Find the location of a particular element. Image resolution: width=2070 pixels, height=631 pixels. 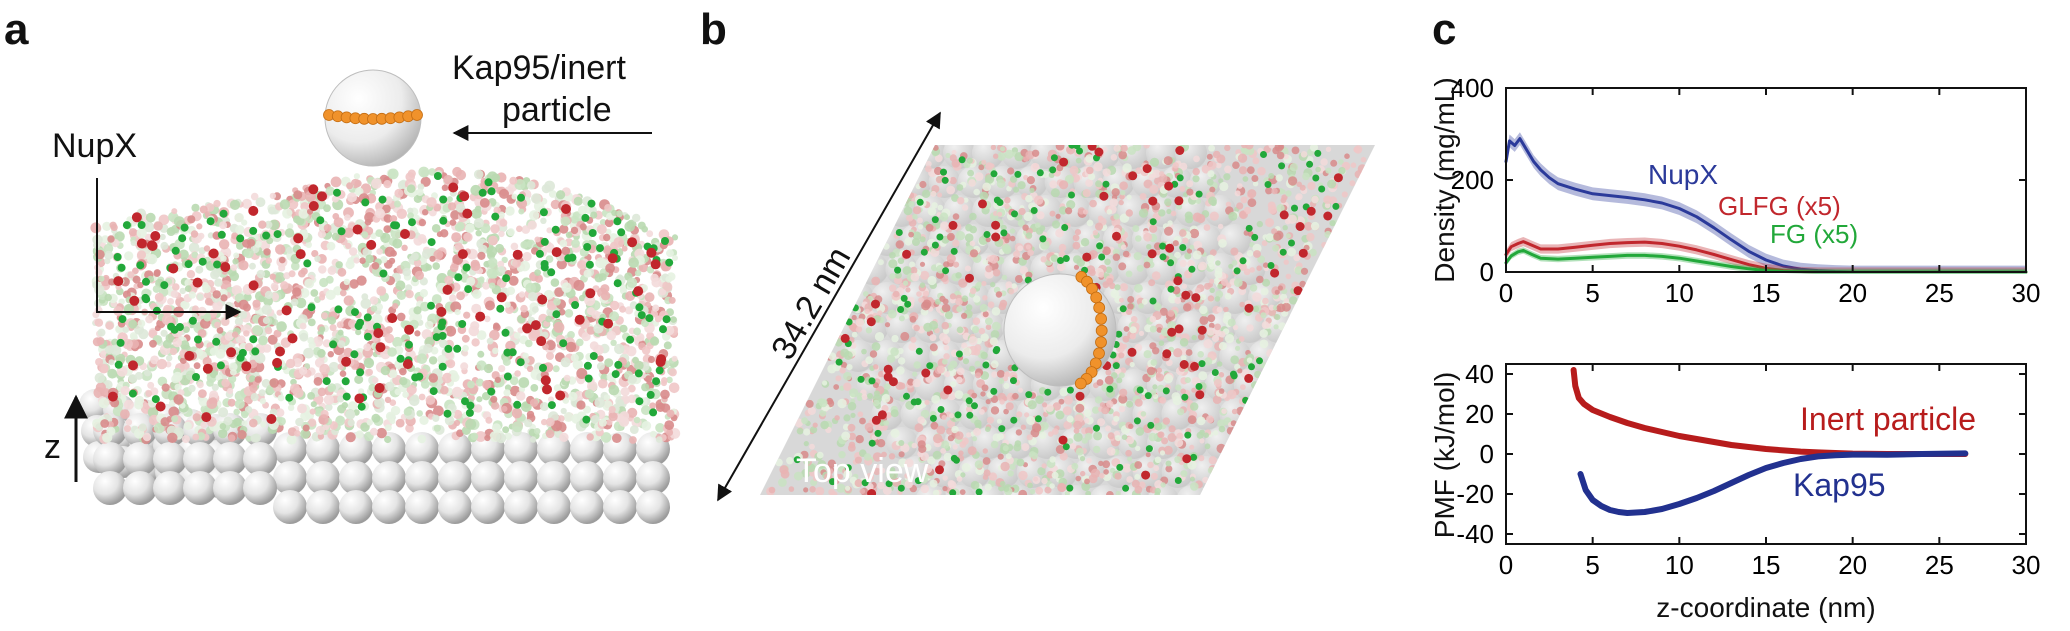

panel-c-letter: c is located at coordinates (1444, 29).